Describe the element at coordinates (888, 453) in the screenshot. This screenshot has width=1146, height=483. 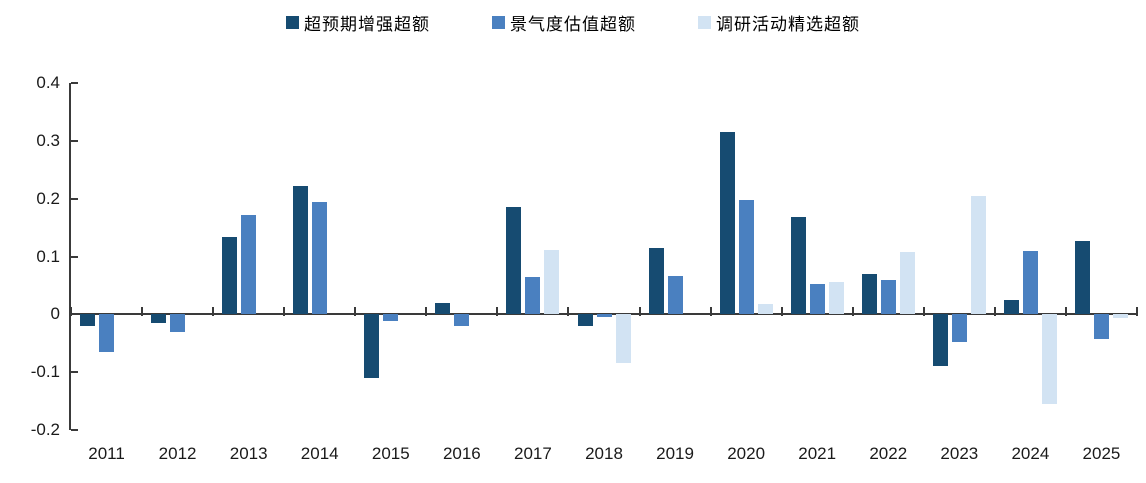
I see `x-tick-label: 2022` at that location.